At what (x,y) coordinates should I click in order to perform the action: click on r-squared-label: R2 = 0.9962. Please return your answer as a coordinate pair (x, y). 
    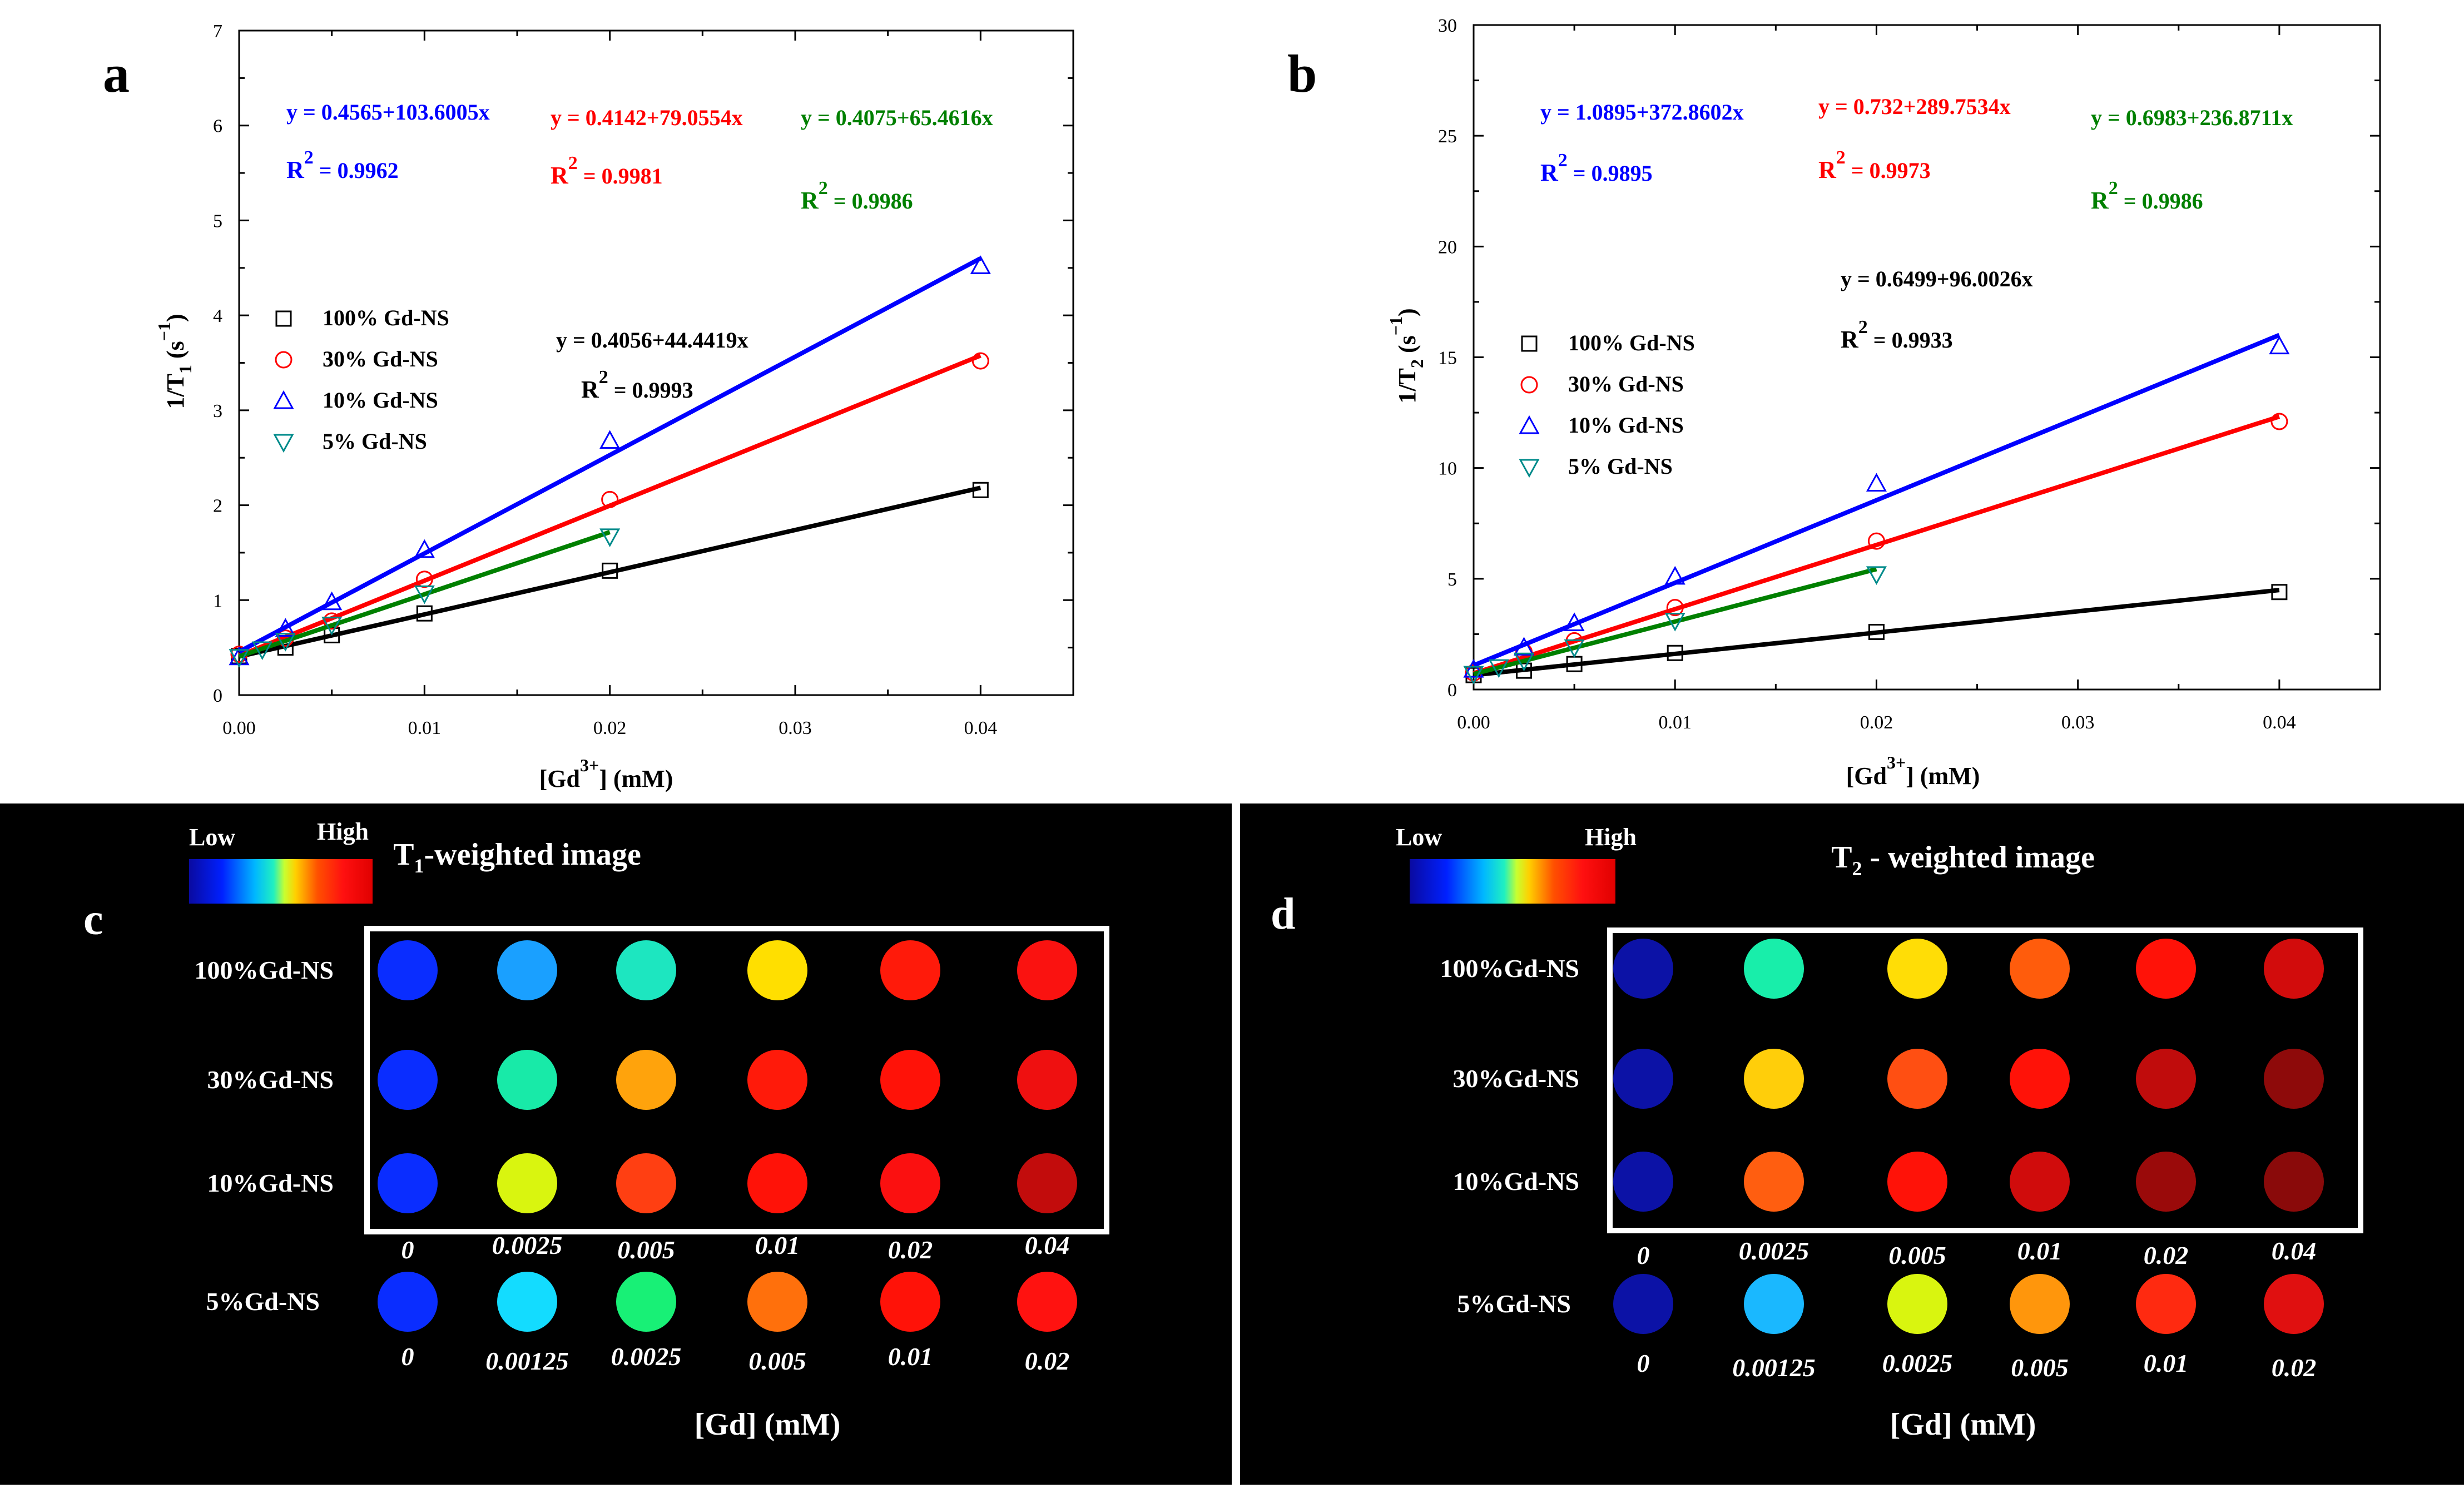
    Looking at the image, I should click on (343, 165).